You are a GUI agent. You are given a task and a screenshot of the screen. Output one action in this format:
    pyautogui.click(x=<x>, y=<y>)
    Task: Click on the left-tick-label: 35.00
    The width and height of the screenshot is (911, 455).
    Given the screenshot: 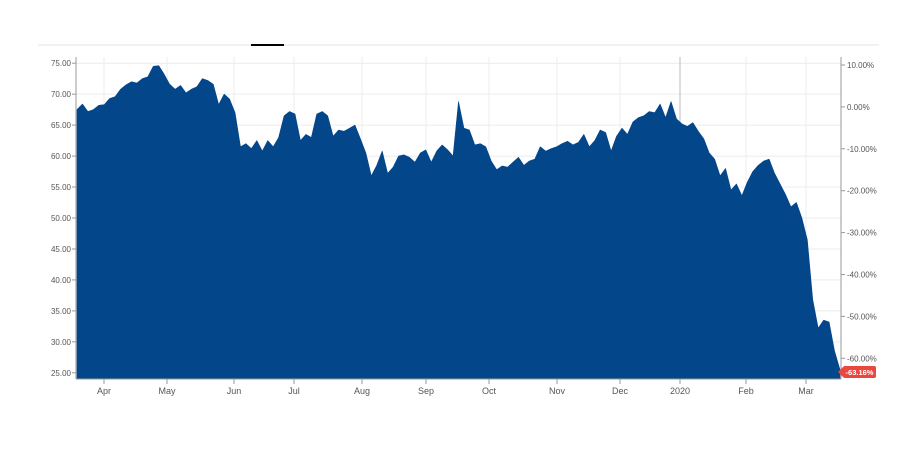 What is the action you would take?
    pyautogui.click(x=61, y=311)
    